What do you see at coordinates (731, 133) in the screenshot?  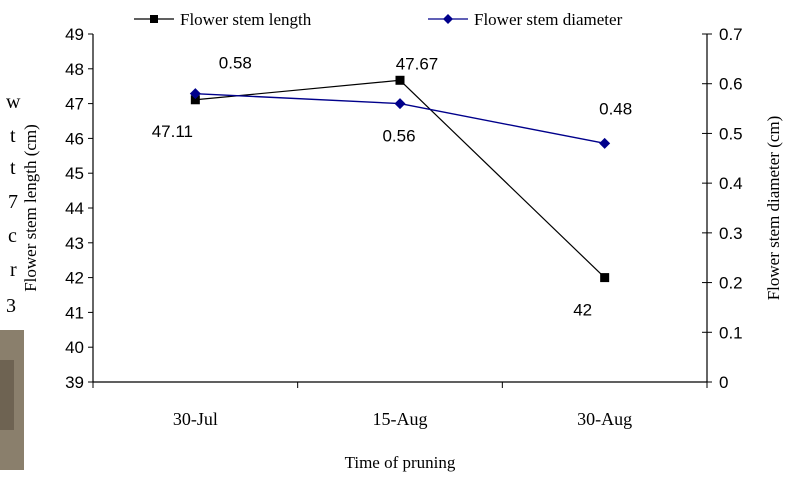 I see `right-y-tick-label: 0.5` at bounding box center [731, 133].